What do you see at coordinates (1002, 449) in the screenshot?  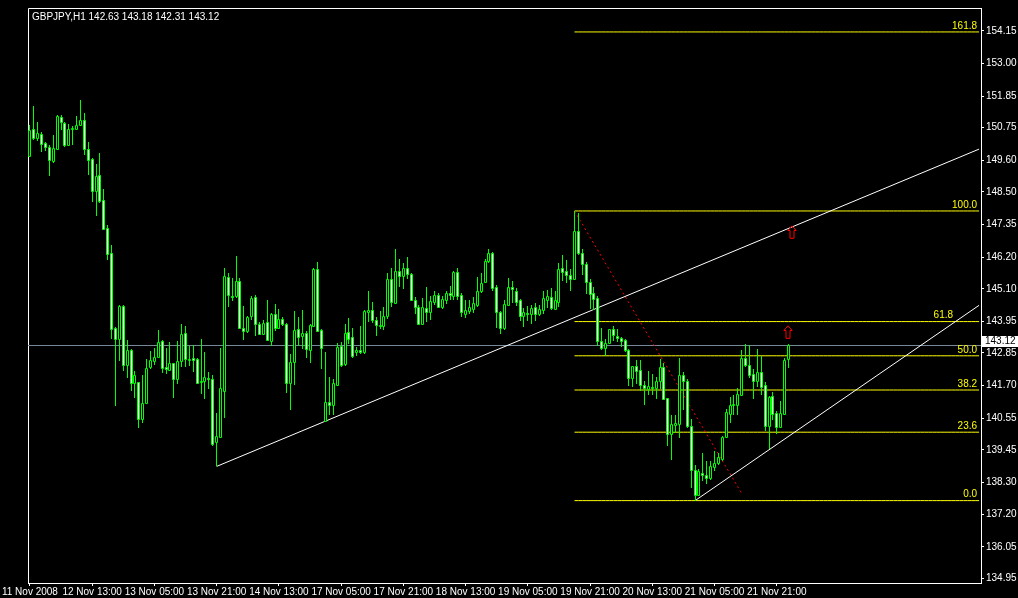 I see `y-tick-label: 139.45` at bounding box center [1002, 449].